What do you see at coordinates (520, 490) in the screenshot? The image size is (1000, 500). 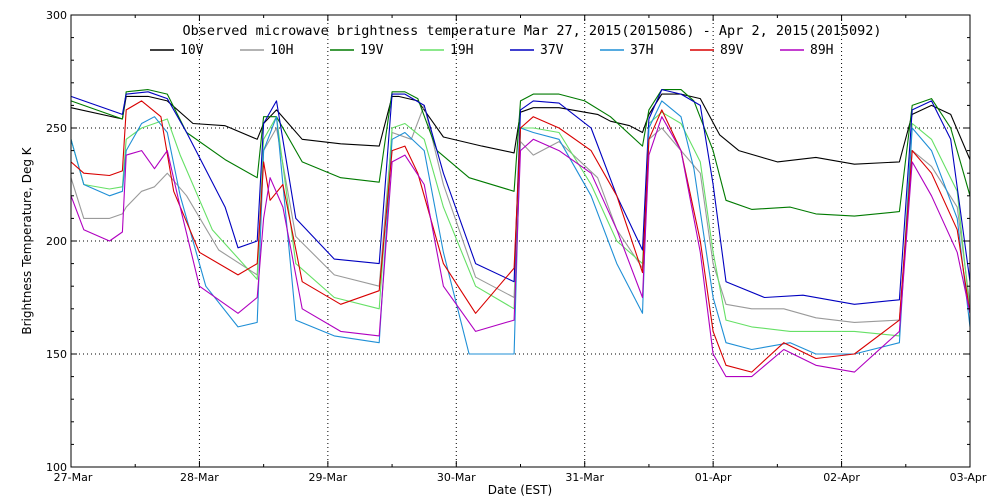 I see `x-axis-label: Date (EST)` at bounding box center [520, 490].